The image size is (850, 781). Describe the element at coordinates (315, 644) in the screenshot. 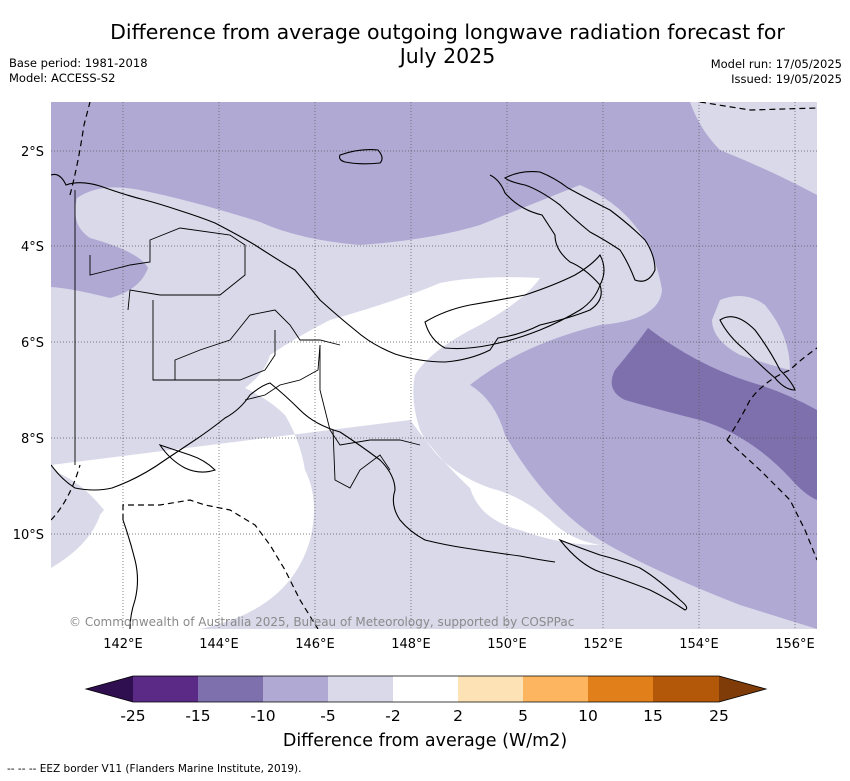

I see `x-tick-146: 146°E` at that location.